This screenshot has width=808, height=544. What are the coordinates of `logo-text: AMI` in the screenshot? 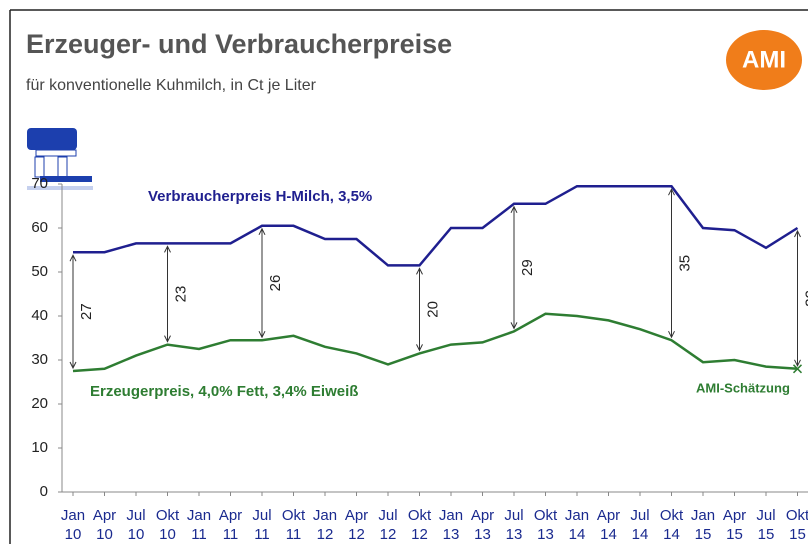 It's located at (764, 59).